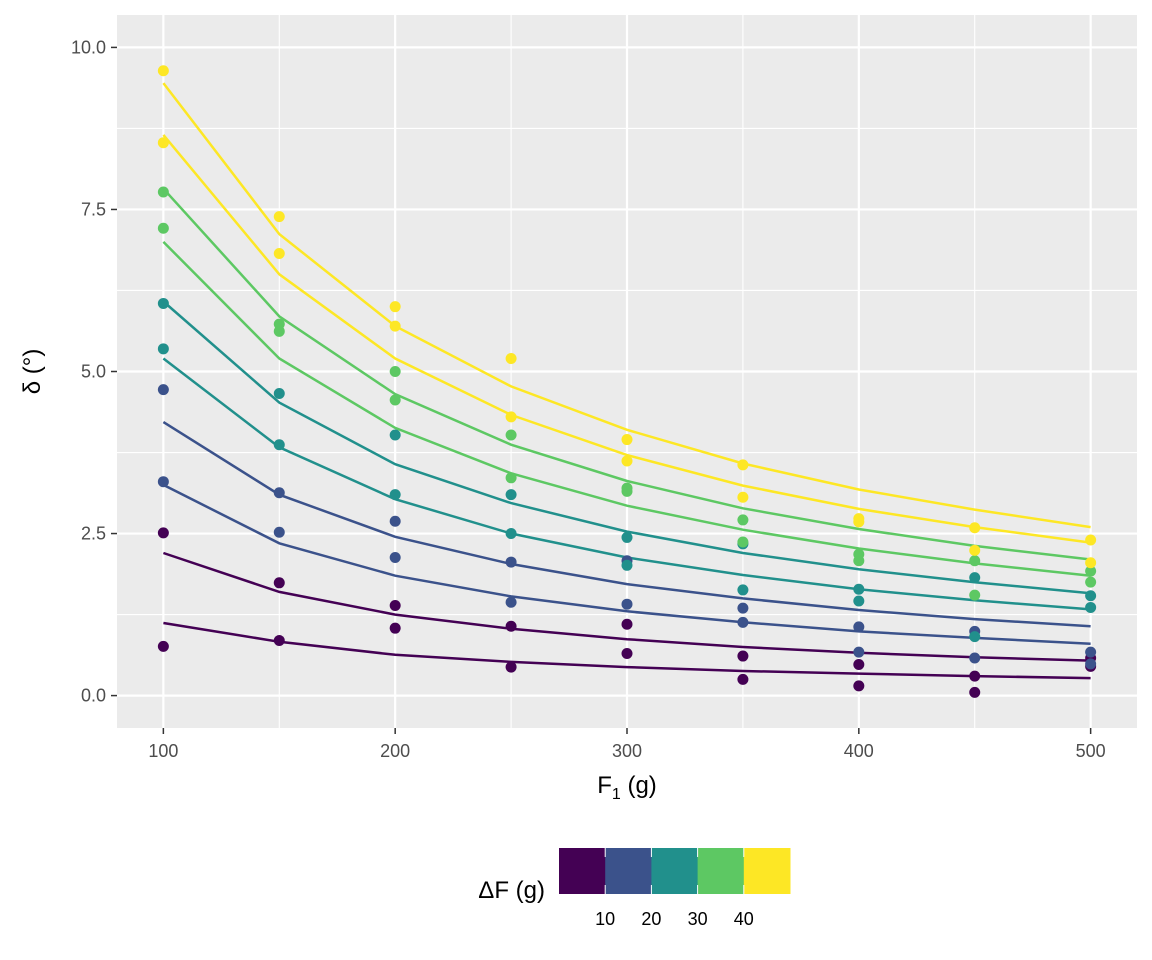 The height and width of the screenshot is (960, 1152). I want to click on x-tick-label: 200, so click(395, 751).